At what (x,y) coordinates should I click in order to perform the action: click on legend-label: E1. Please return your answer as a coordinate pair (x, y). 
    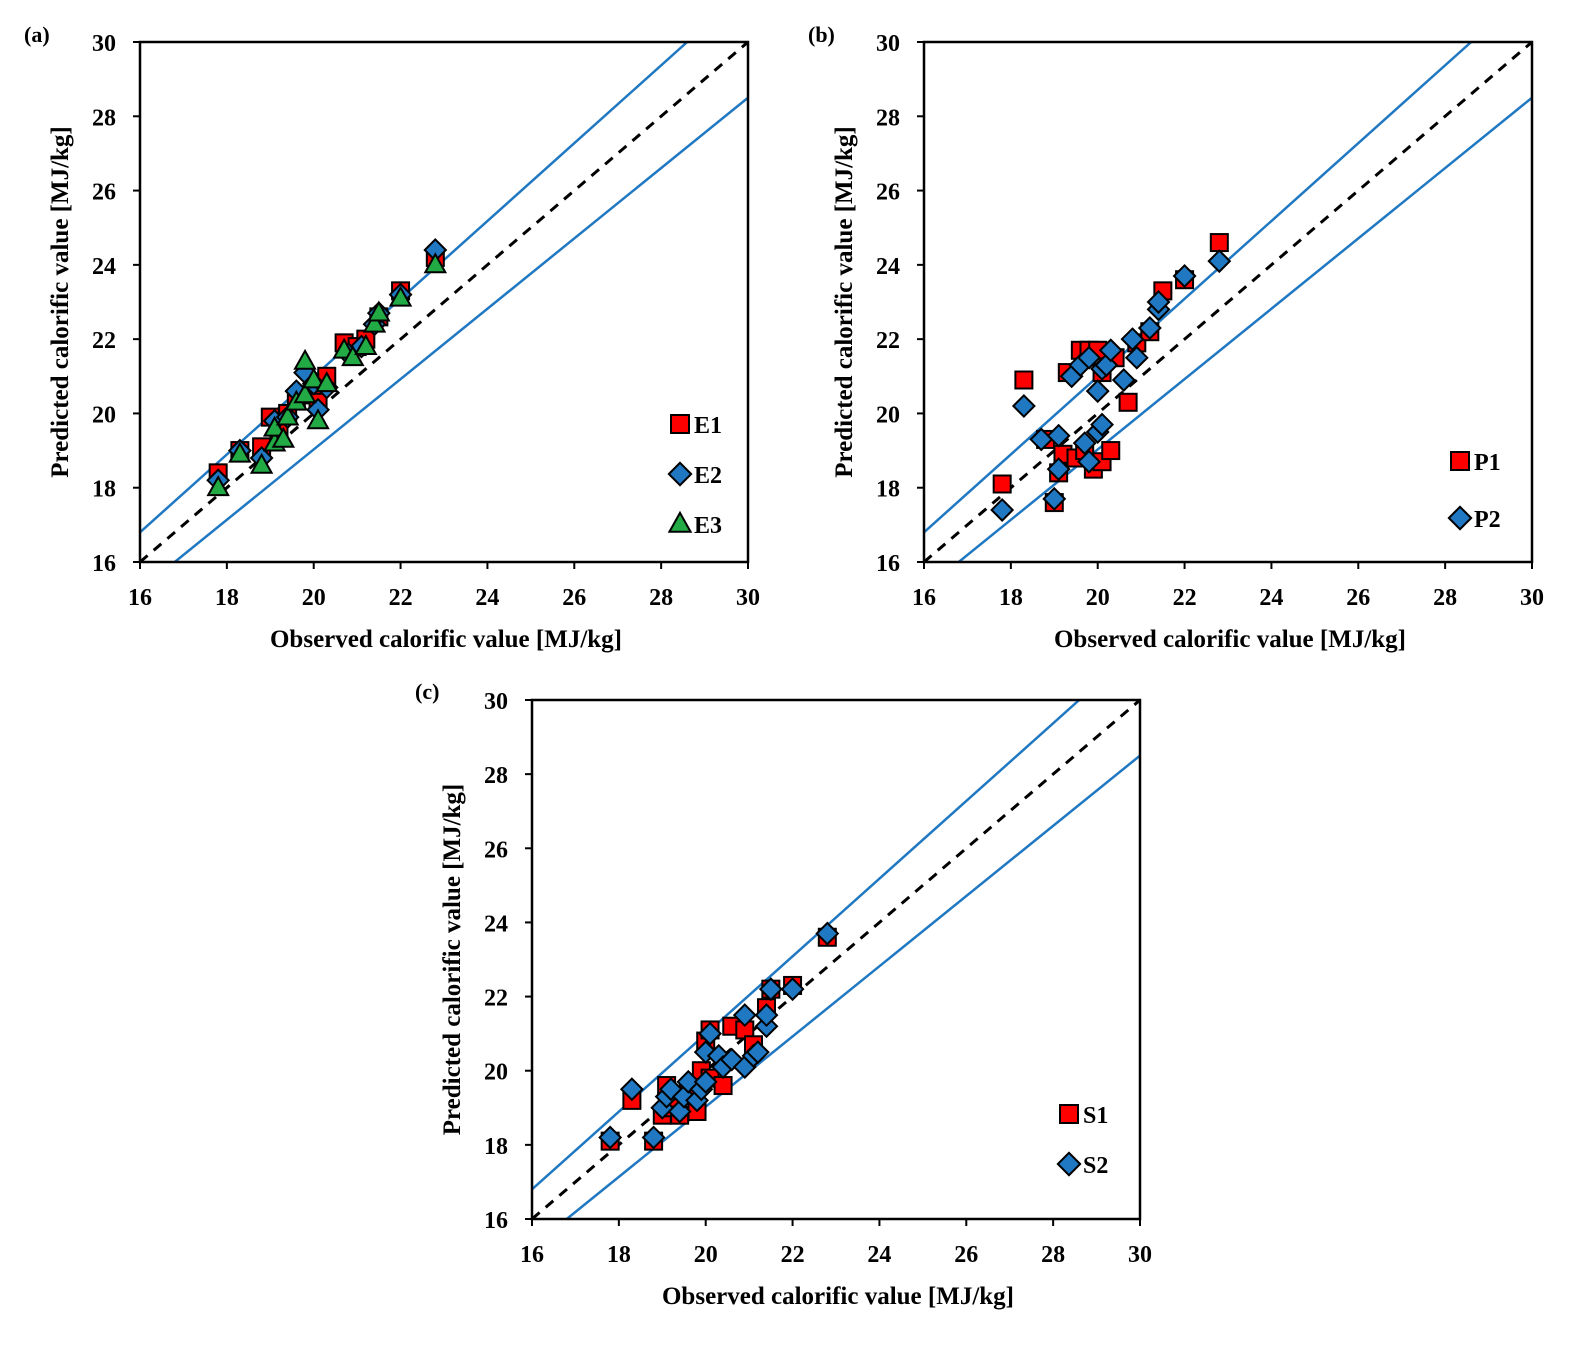
    Looking at the image, I should click on (708, 426).